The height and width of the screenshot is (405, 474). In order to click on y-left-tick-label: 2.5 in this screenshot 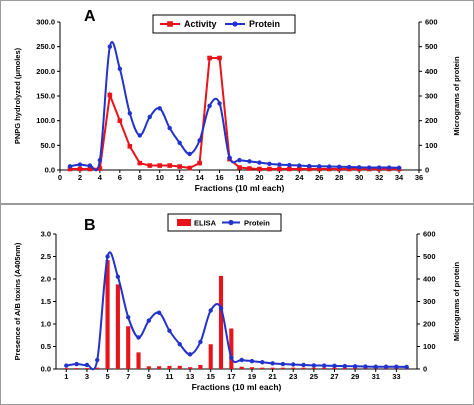, I will do `click(46, 256)`.